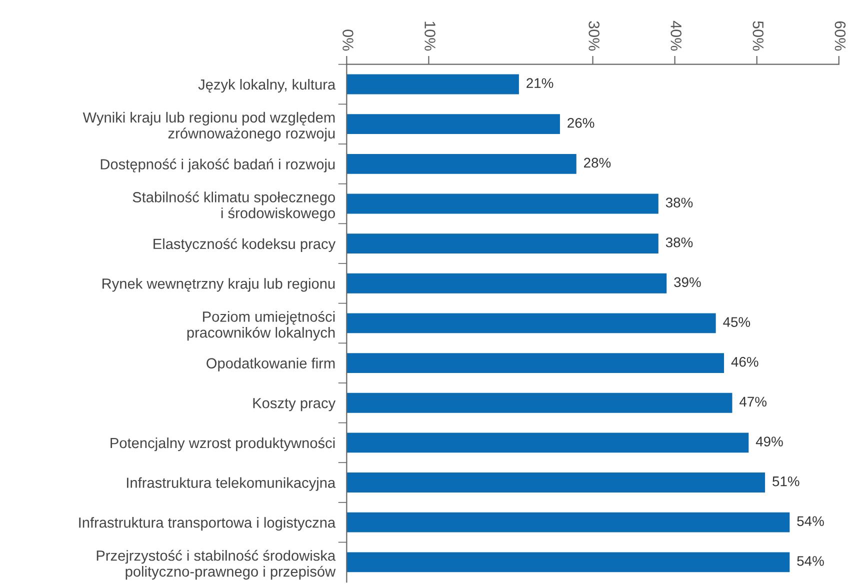 This screenshot has height=585, width=856. Describe the element at coordinates (758, 36) in the screenshot. I see `x-tick-label: 50%` at that location.